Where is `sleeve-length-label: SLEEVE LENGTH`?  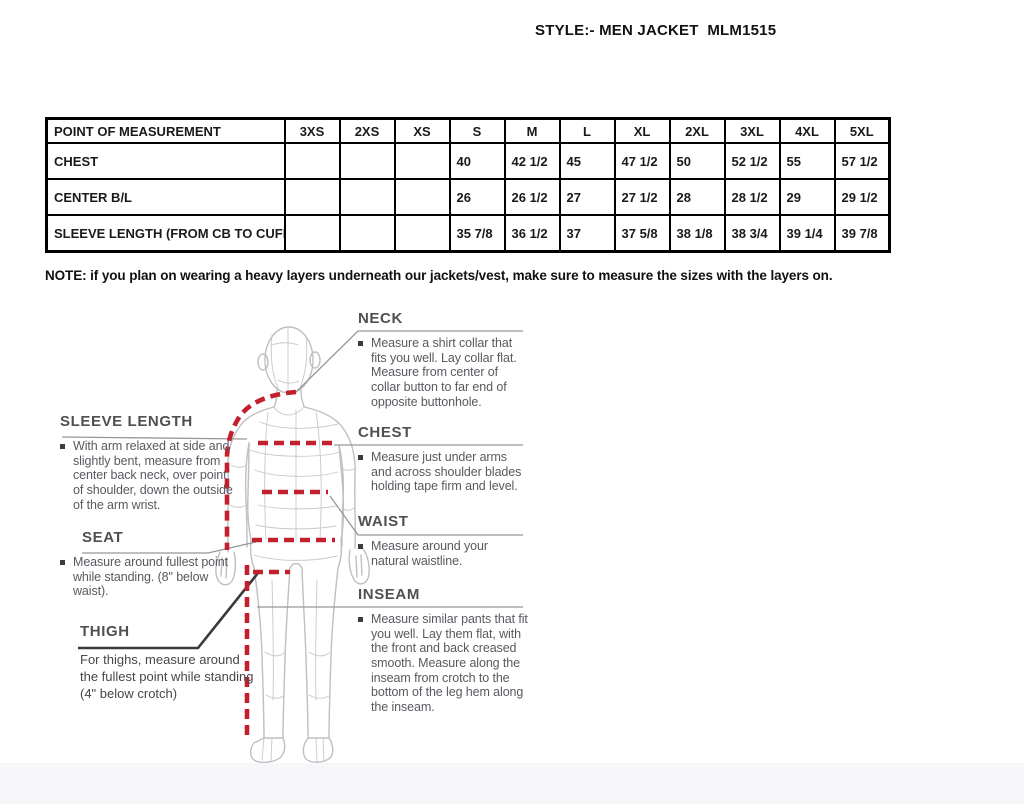 sleeve-length-label: SLEEVE LENGTH is located at coordinates (126, 421).